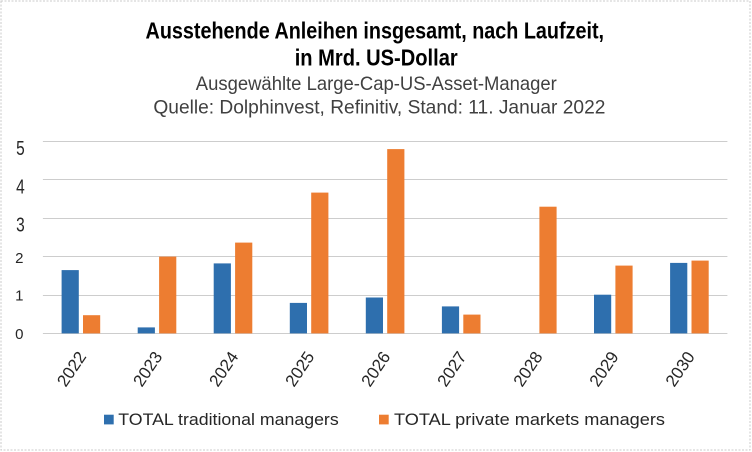 The image size is (752, 452). I want to click on svg-text: TOTAL traditional managers, so click(228, 420).